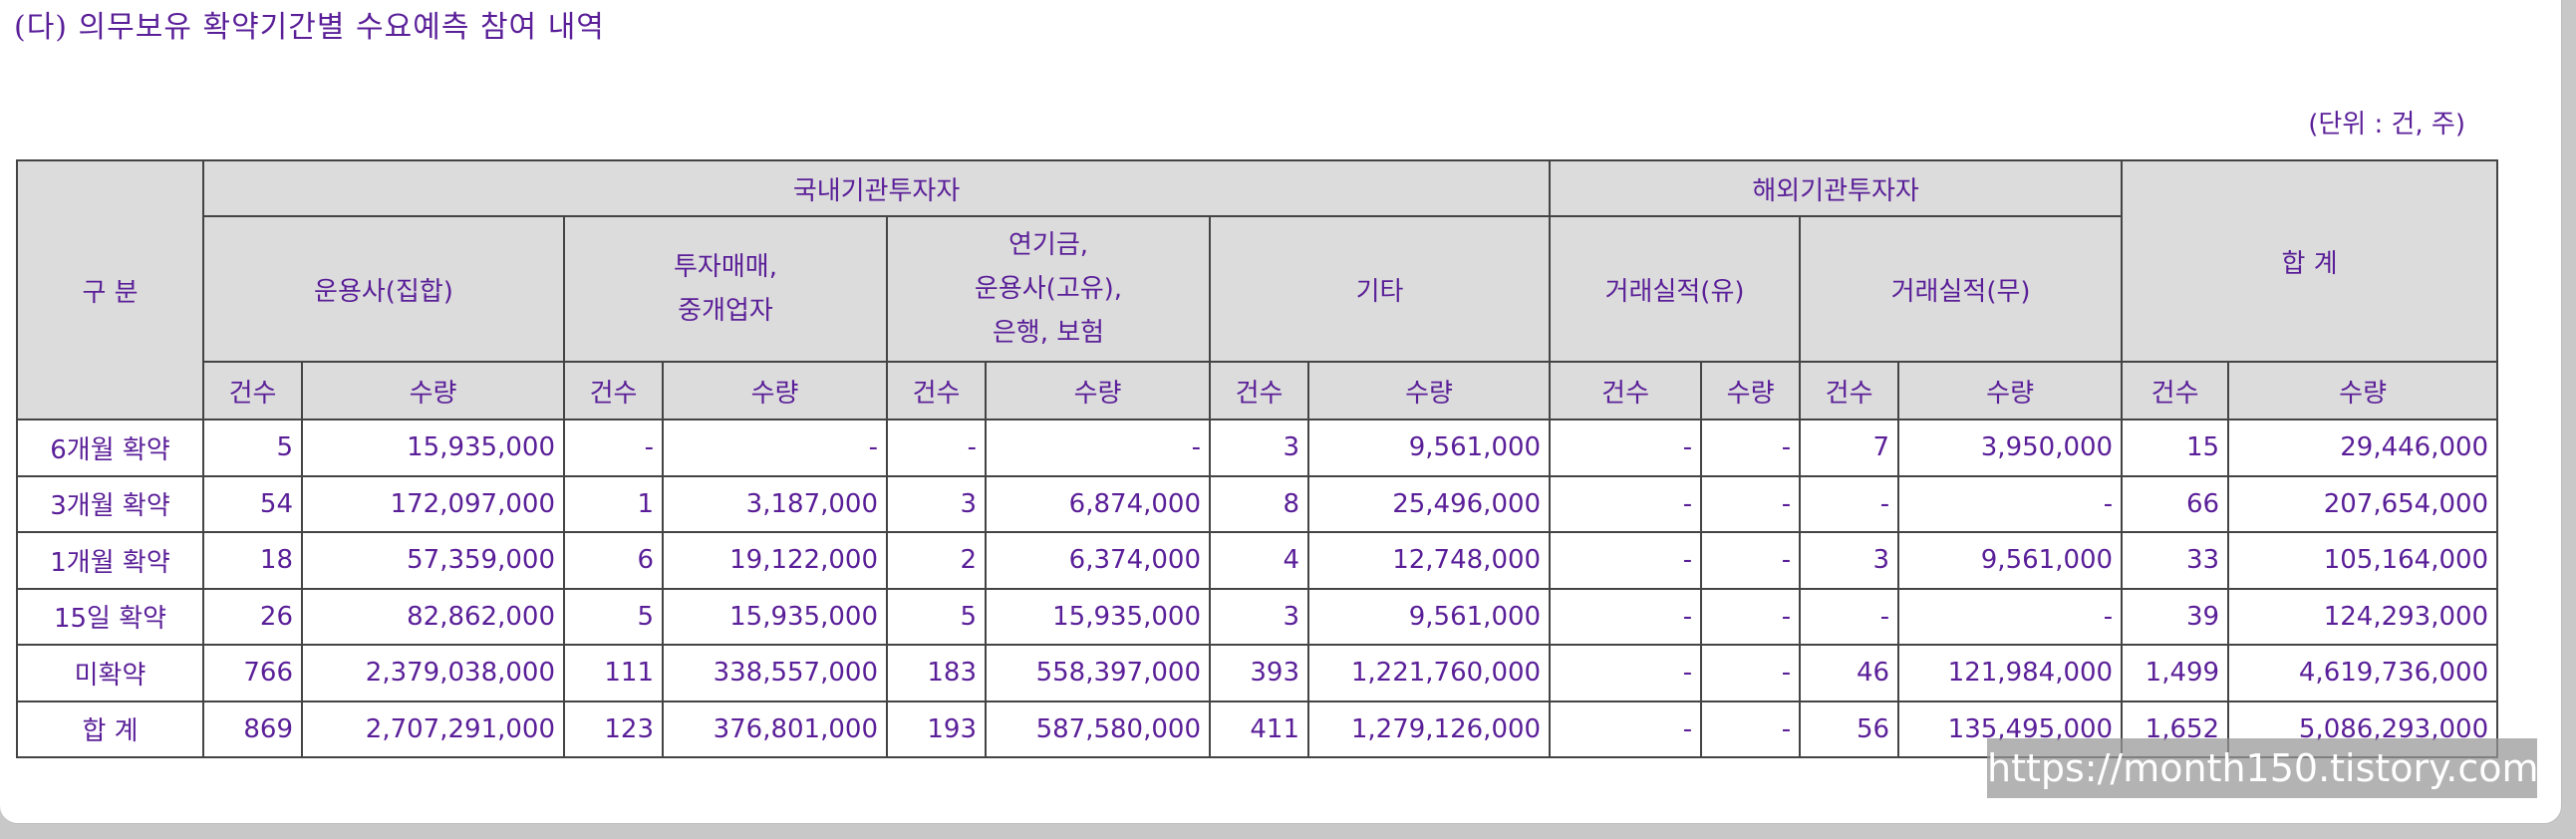  I want to click on table-cell: 3,187,000, so click(775, 504).